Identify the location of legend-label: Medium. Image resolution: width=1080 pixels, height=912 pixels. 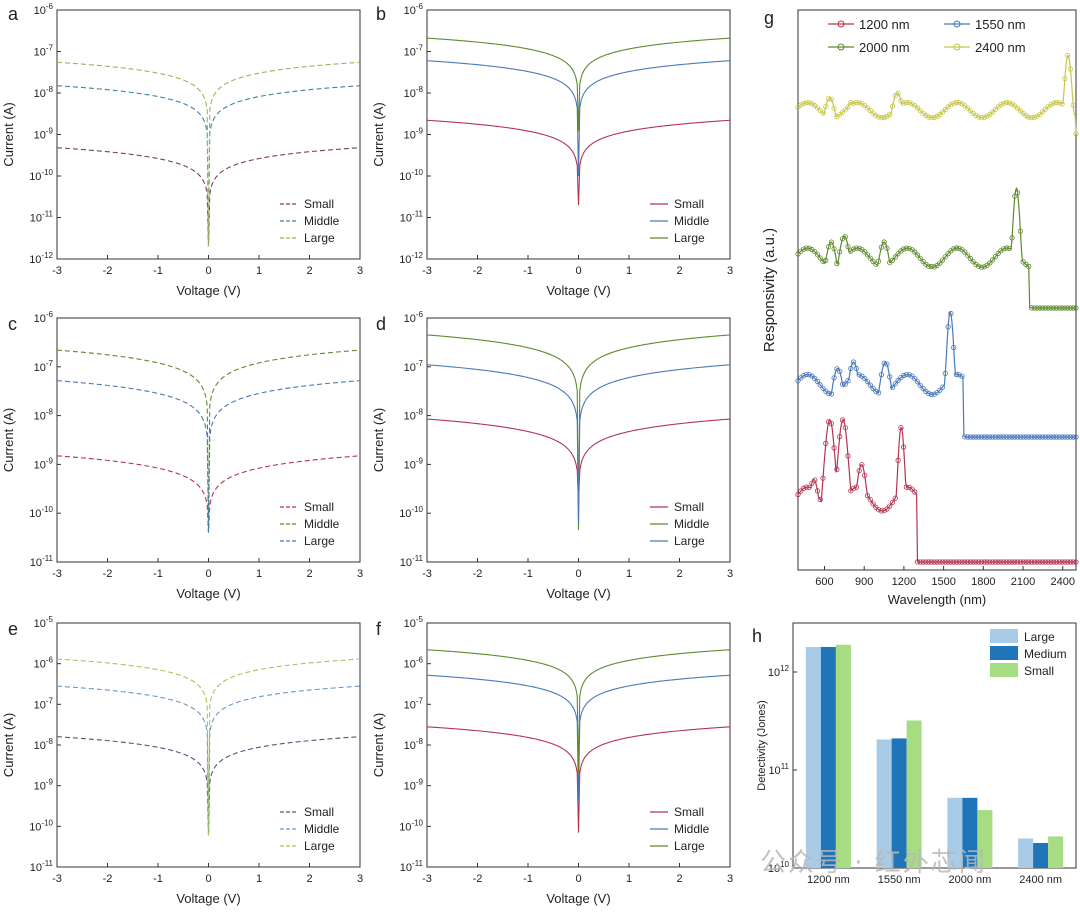
(1045, 654).